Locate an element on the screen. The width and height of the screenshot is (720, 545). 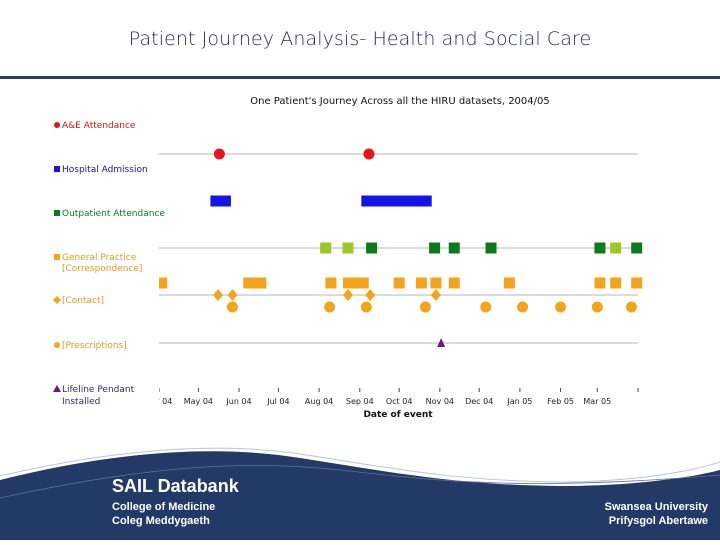
title-divider is located at coordinates (360, 77).